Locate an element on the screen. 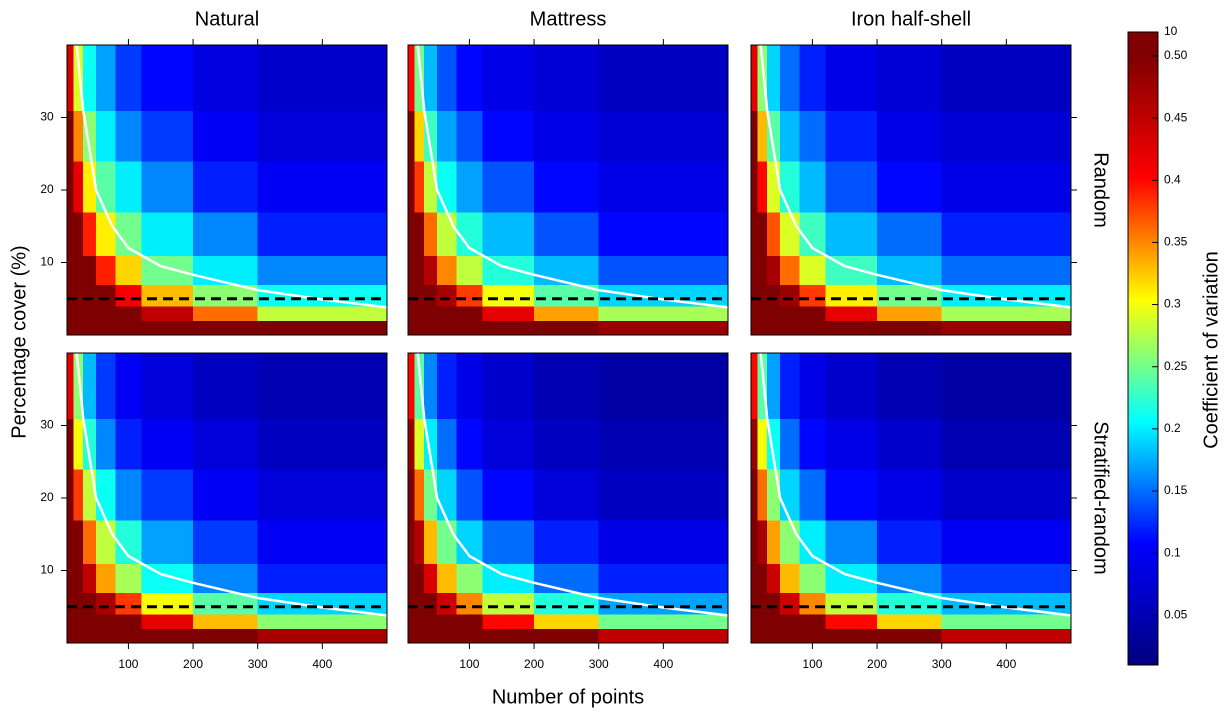 The image size is (1231, 713). x-tick-label: 400 is located at coordinates (1006, 664).